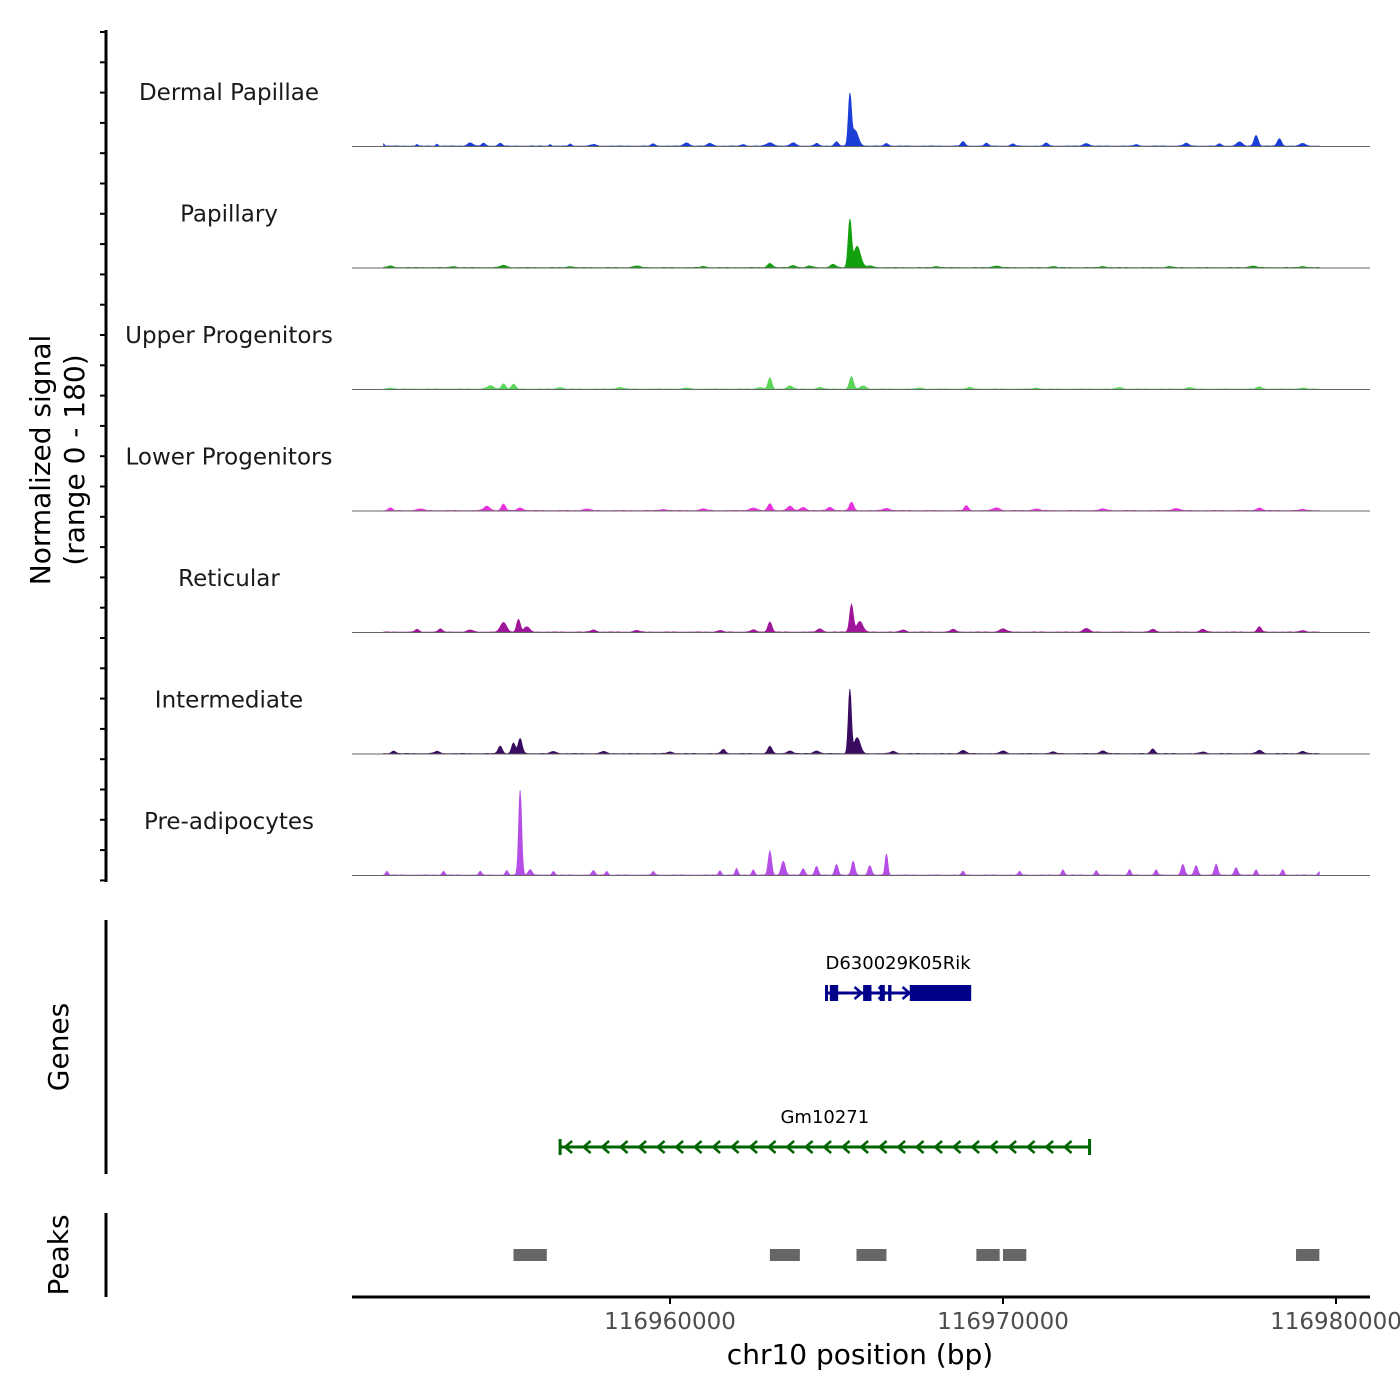 This screenshot has width=1400, height=1400. I want to click on track-label: Intermediate, so click(229, 701).